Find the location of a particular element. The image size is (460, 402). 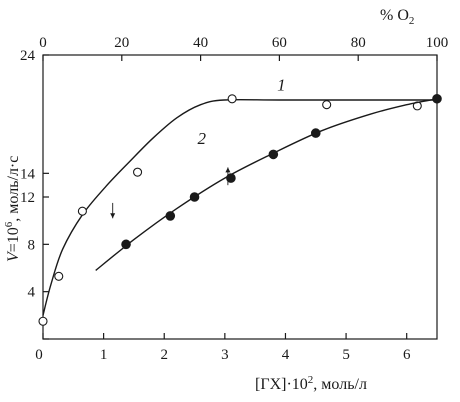

y-title-superscript: 6 is located at coordinates (9, 224).